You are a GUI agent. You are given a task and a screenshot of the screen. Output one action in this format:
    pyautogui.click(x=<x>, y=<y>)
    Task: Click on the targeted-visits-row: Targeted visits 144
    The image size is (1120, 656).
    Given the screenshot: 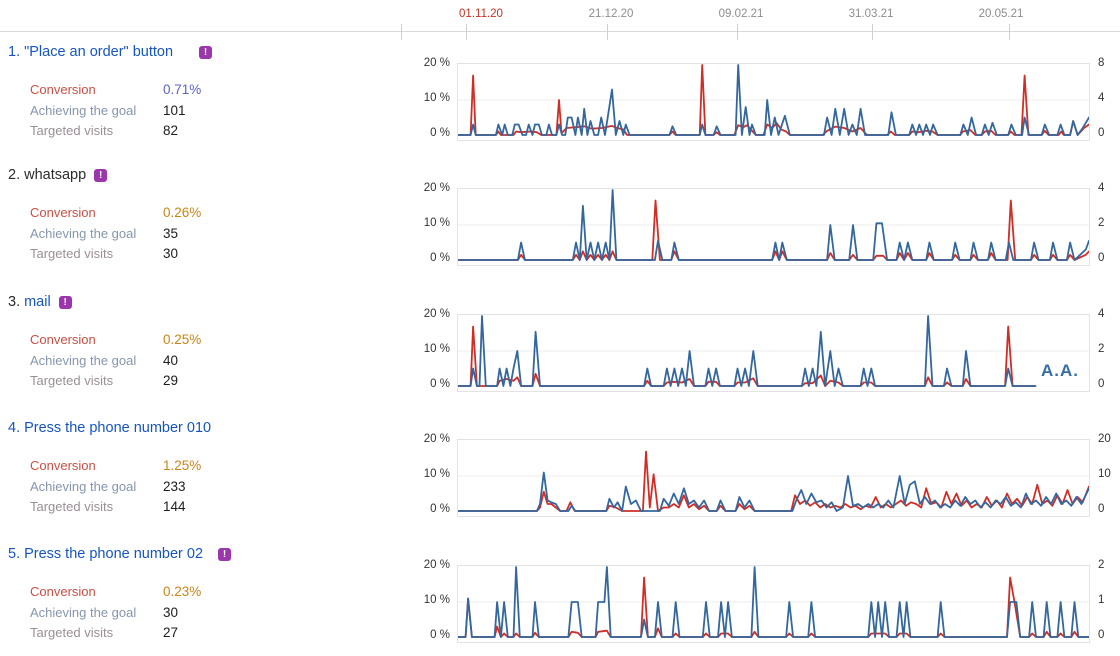 What is the action you would take?
    pyautogui.click(x=225, y=506)
    